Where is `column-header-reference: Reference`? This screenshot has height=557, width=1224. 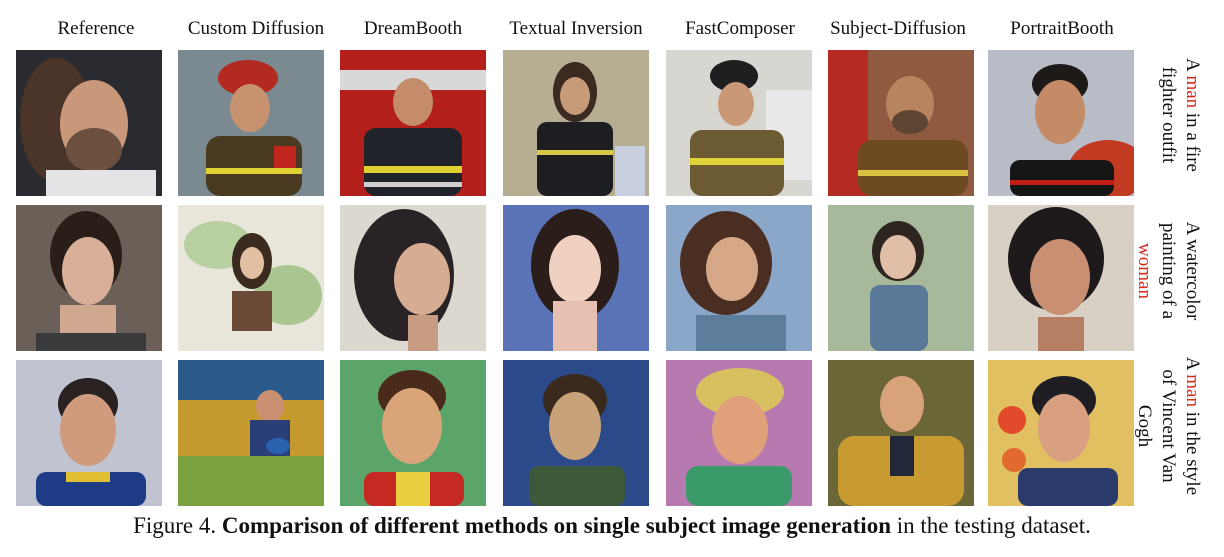
column-header-reference: Reference is located at coordinates (96, 28).